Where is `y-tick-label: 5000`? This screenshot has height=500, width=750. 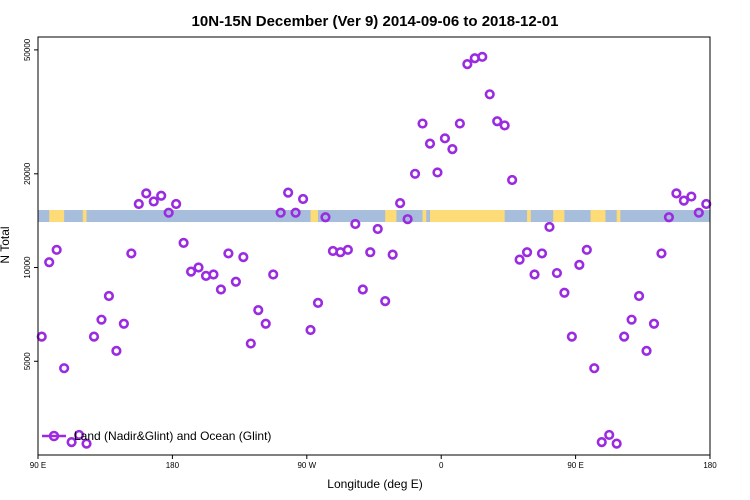
y-tick-label: 5000 is located at coordinates (27, 361).